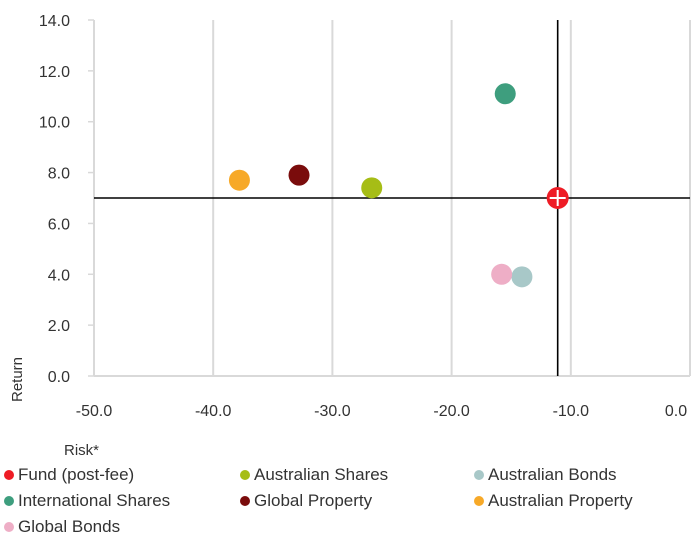  I want to click on point-australian-bonds, so click(522, 277).